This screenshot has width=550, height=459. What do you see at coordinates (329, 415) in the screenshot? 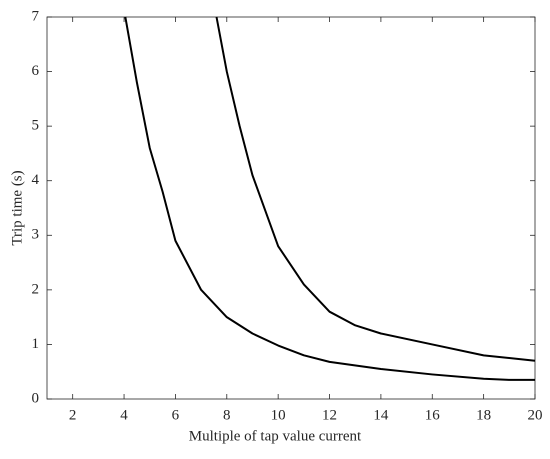
I see `x-tick-label: 12` at bounding box center [329, 415].